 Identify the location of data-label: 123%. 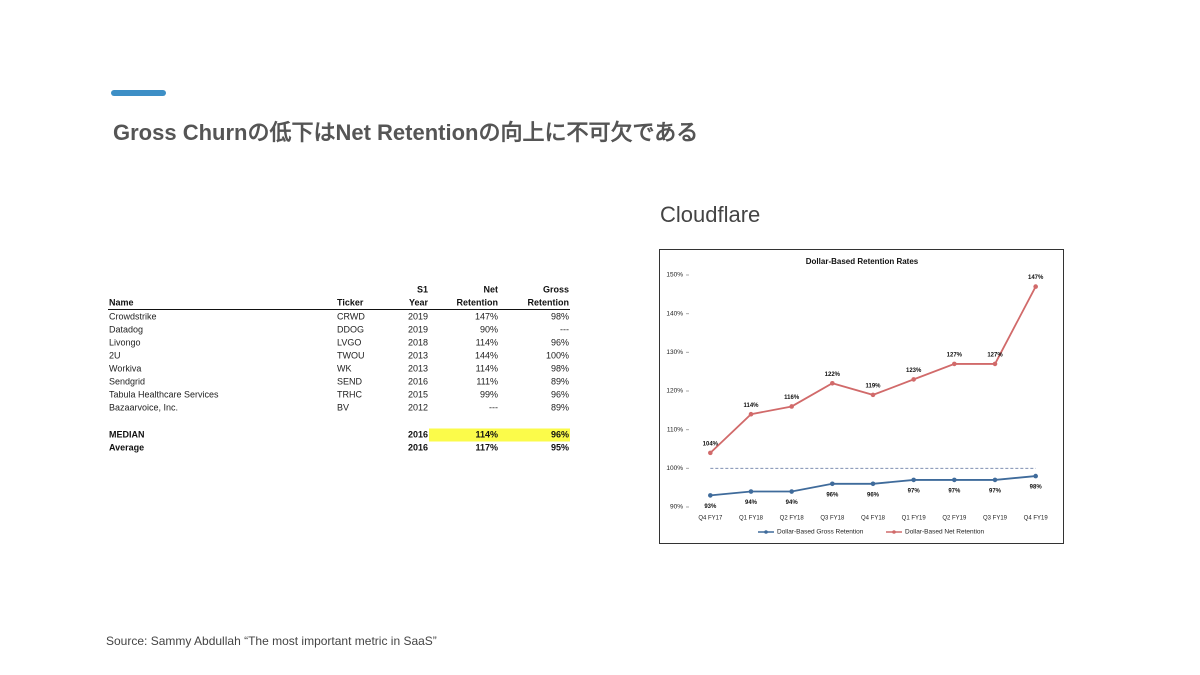
(914, 371).